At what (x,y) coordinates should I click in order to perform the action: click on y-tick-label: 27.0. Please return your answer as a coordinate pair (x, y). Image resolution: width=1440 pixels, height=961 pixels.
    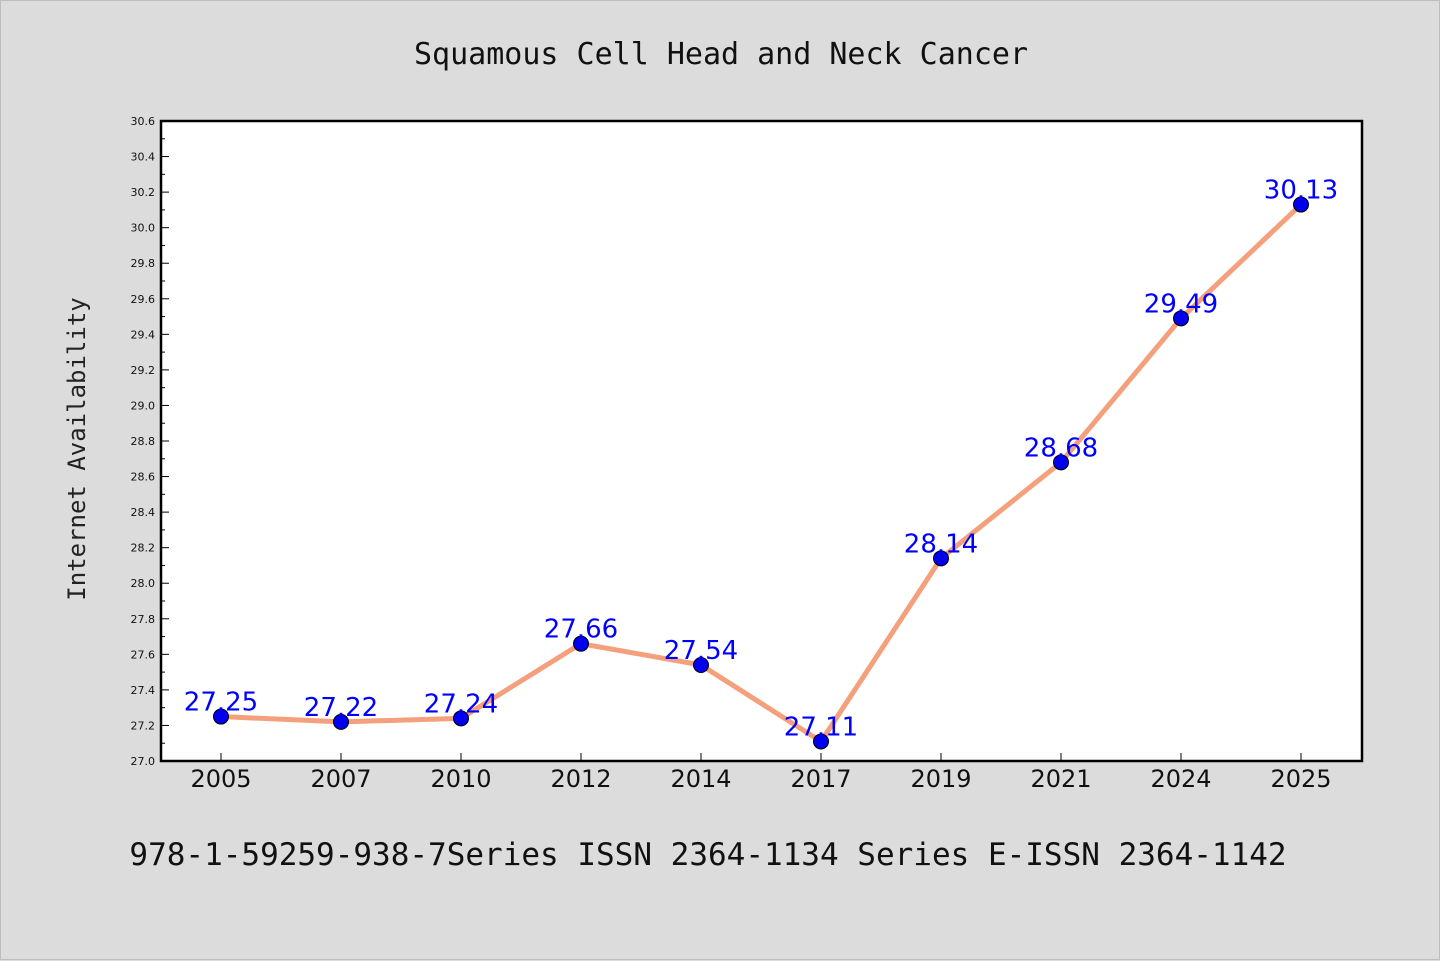
    Looking at the image, I should click on (143, 761).